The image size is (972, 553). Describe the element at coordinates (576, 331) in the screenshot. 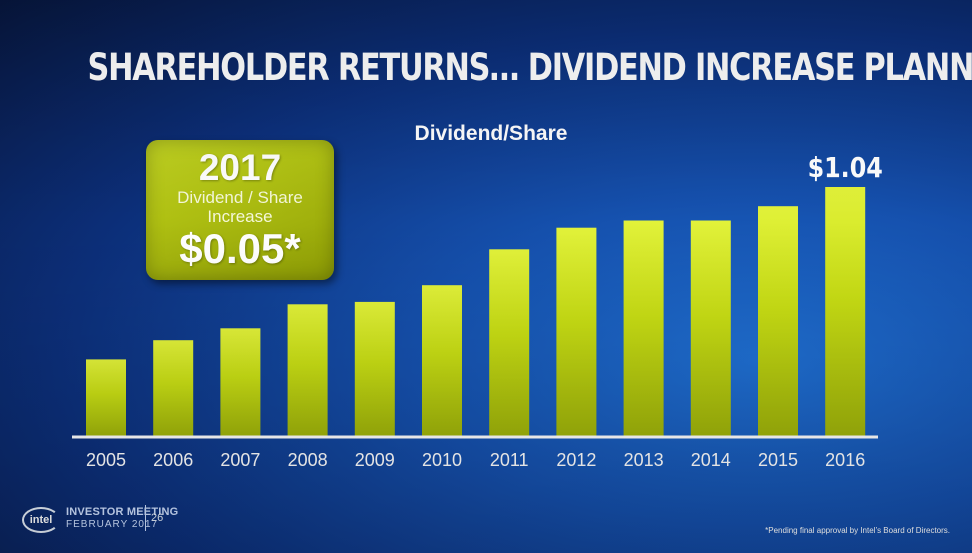

I see `bar-2012` at that location.